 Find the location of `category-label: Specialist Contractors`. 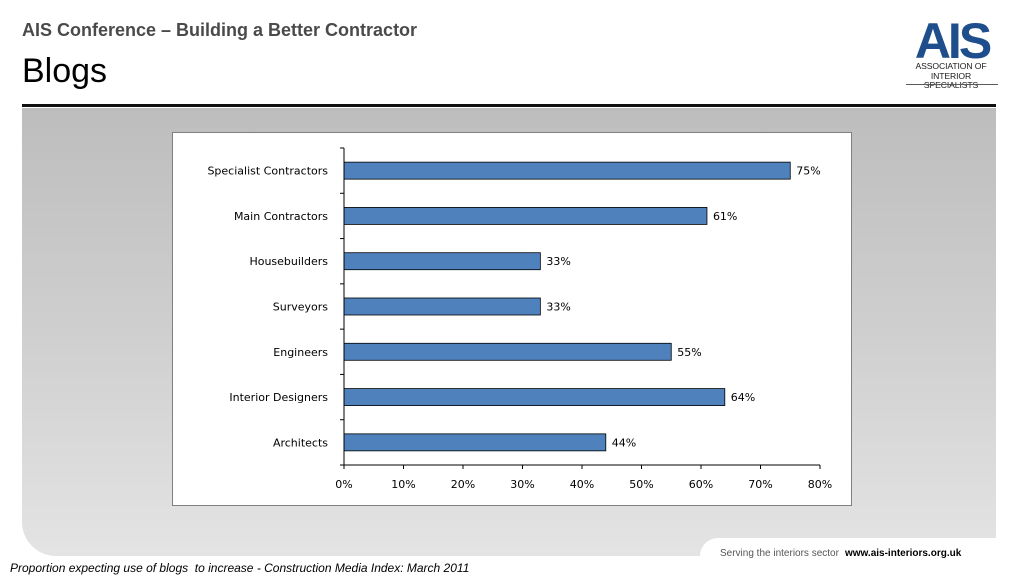

category-label: Specialist Contractors is located at coordinates (267, 171).